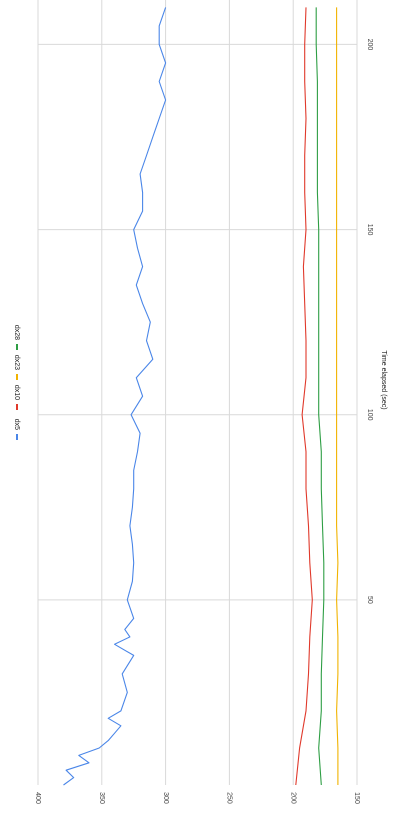 Image resolution: width=402 pixels, height=815 pixels. What do you see at coordinates (292, 798) in the screenshot?
I see `y-tick-label-200: 200` at bounding box center [292, 798].